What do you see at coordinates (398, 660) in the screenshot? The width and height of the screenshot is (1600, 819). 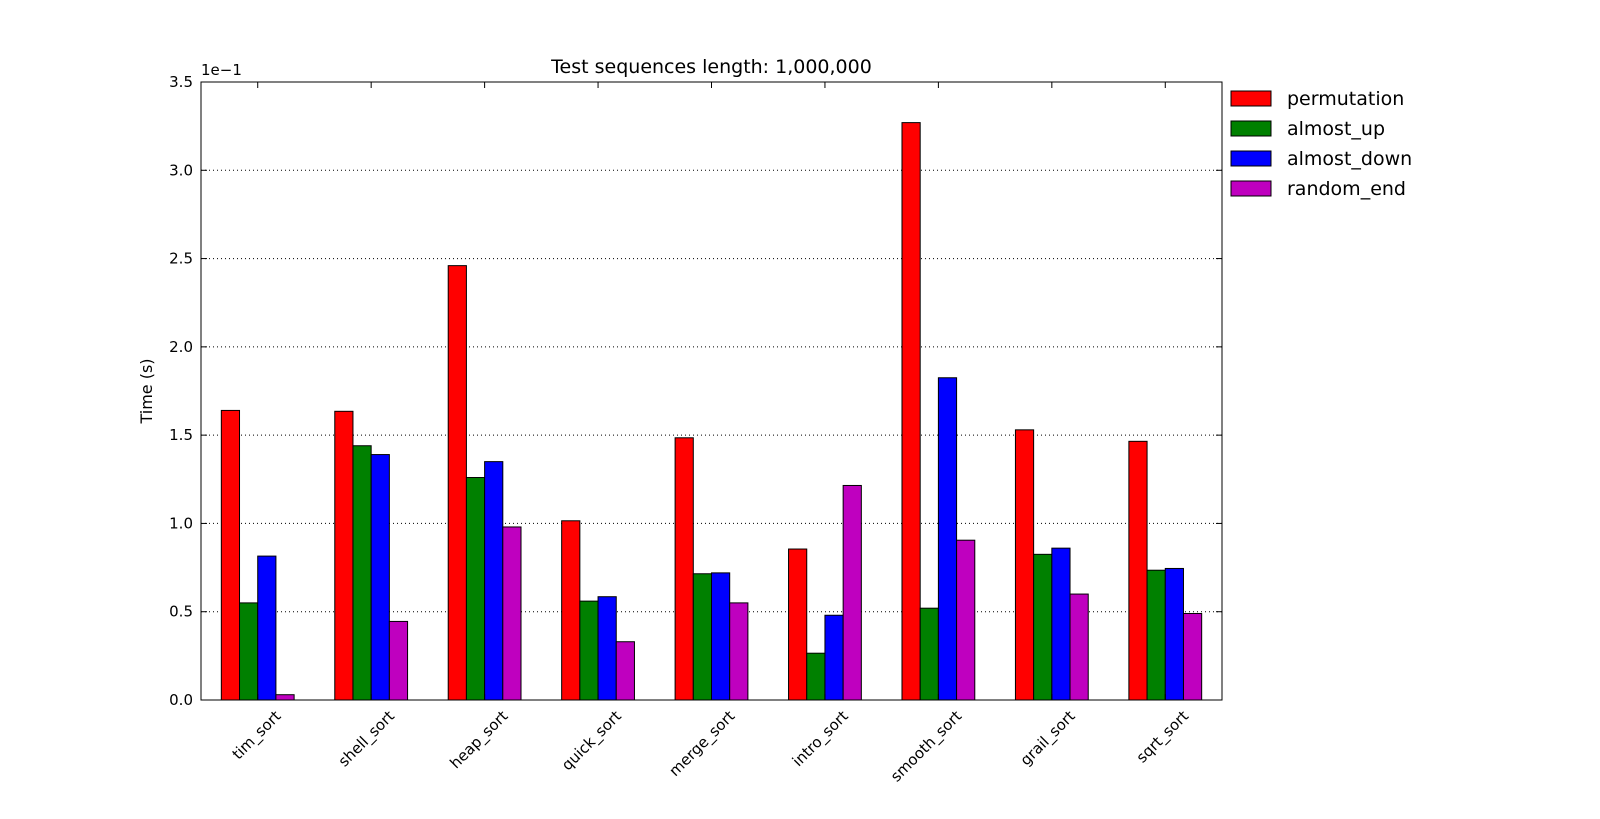 I see `bar-random_end-shell_sort` at bounding box center [398, 660].